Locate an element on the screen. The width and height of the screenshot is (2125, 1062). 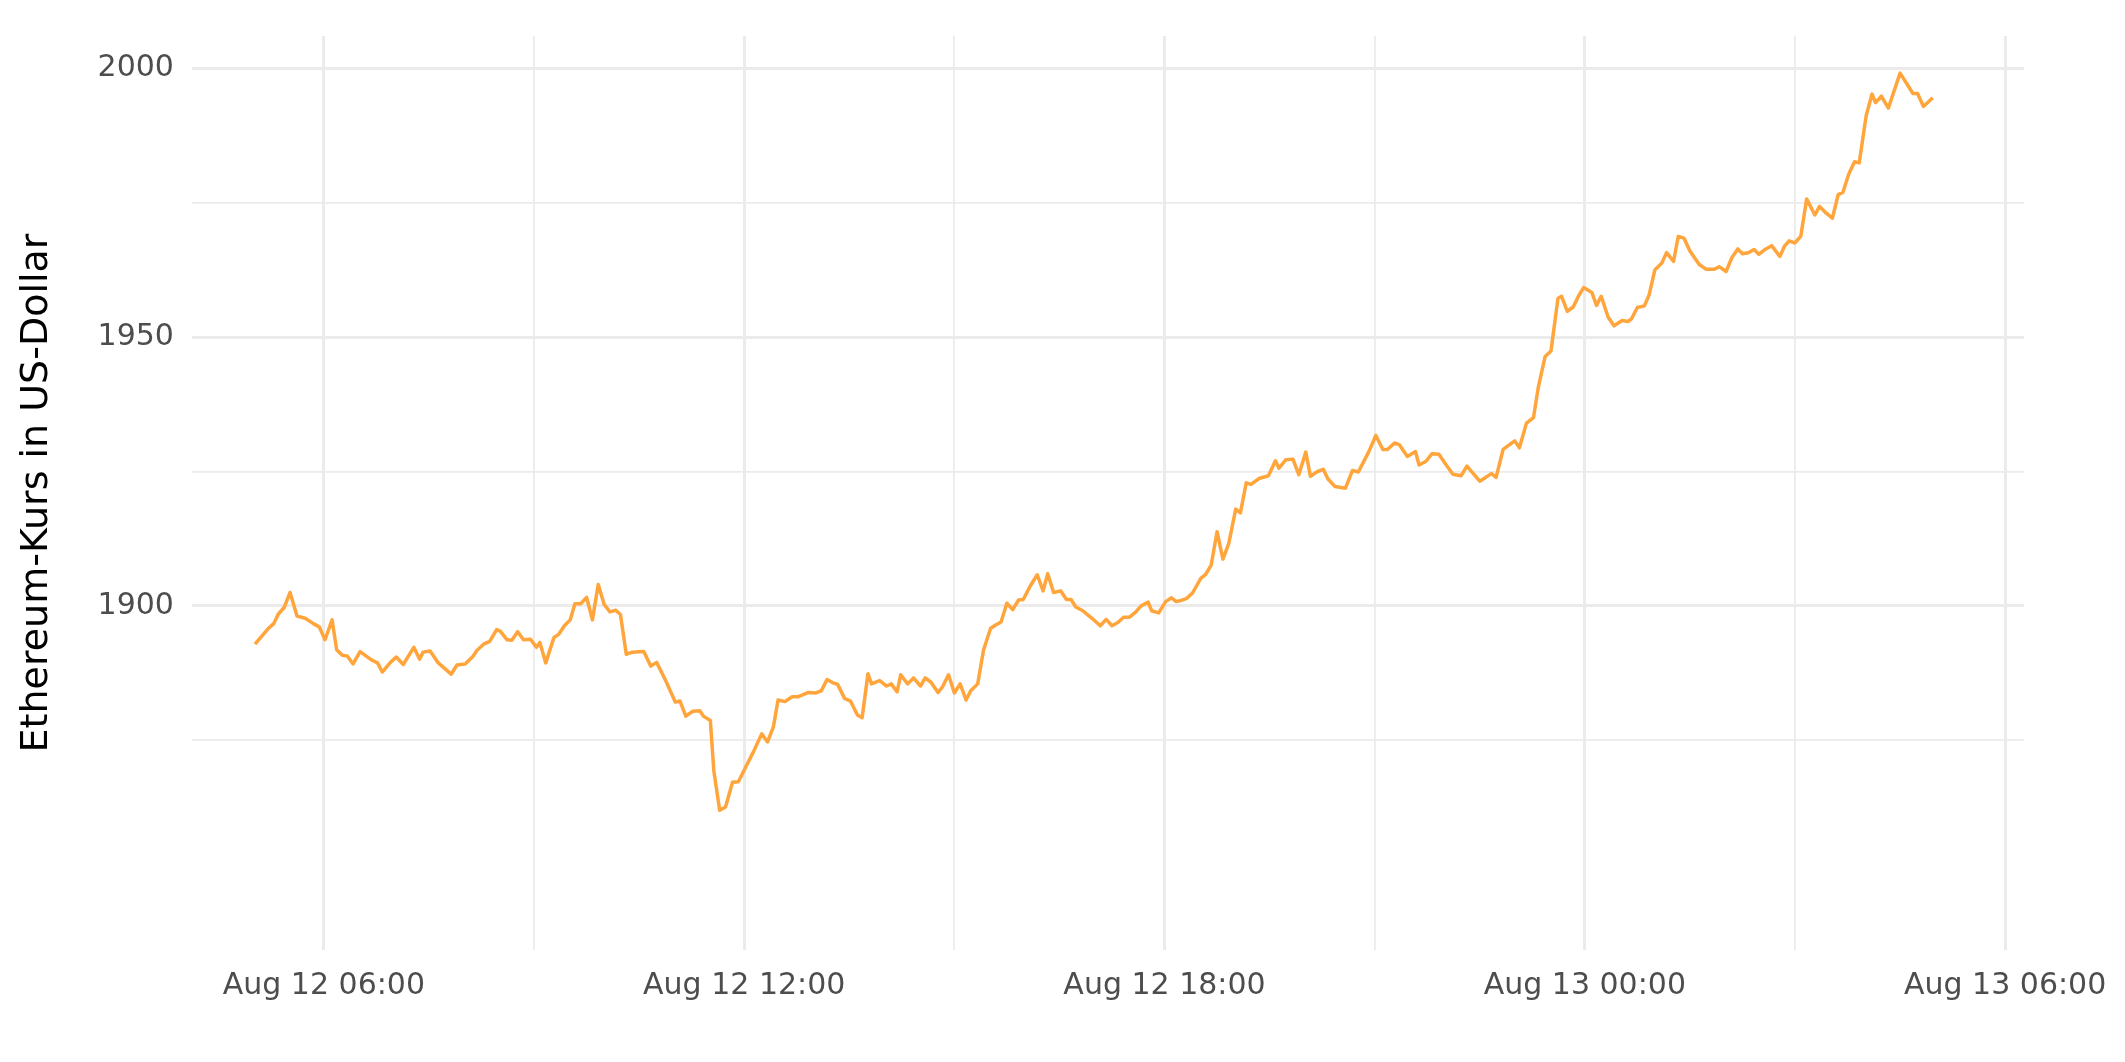
y-tick-label: 2000 is located at coordinates (135, 66).